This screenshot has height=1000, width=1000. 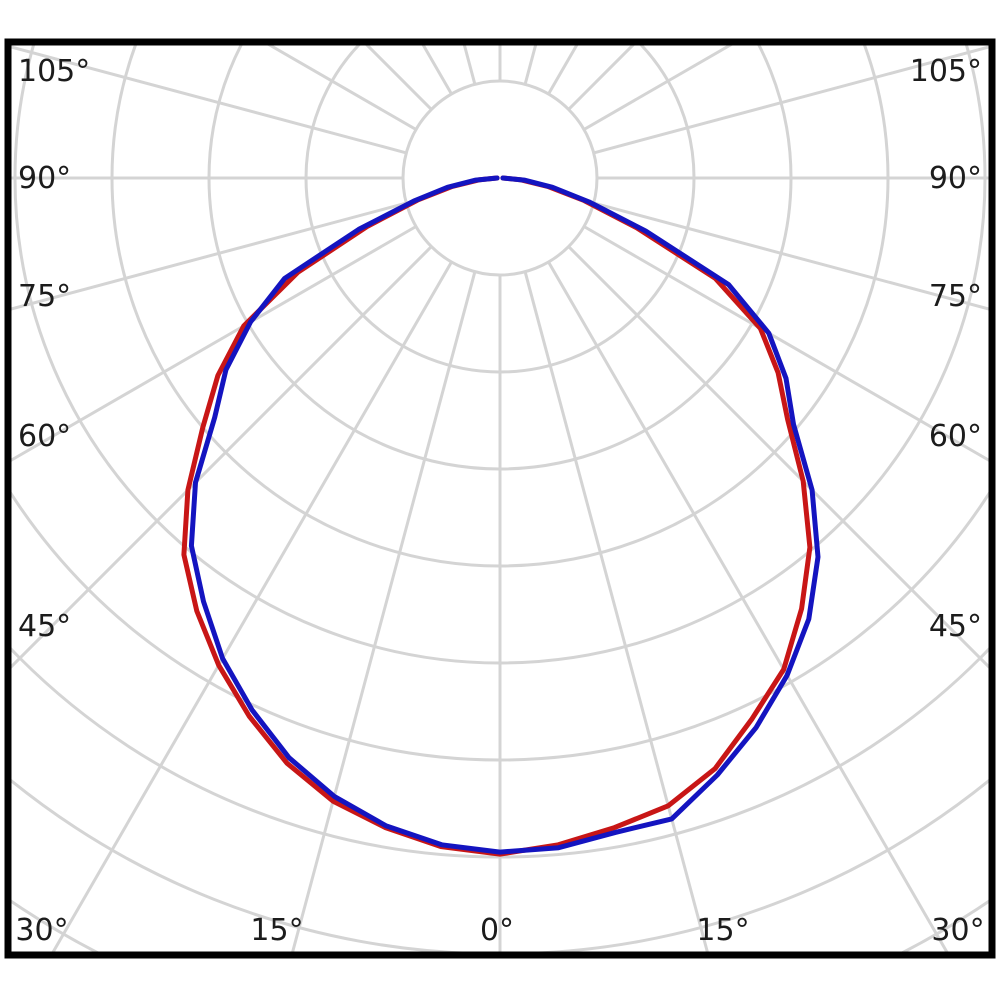 What do you see at coordinates (44, 178) in the screenshot?
I see `tick-left-90: 90°` at bounding box center [44, 178].